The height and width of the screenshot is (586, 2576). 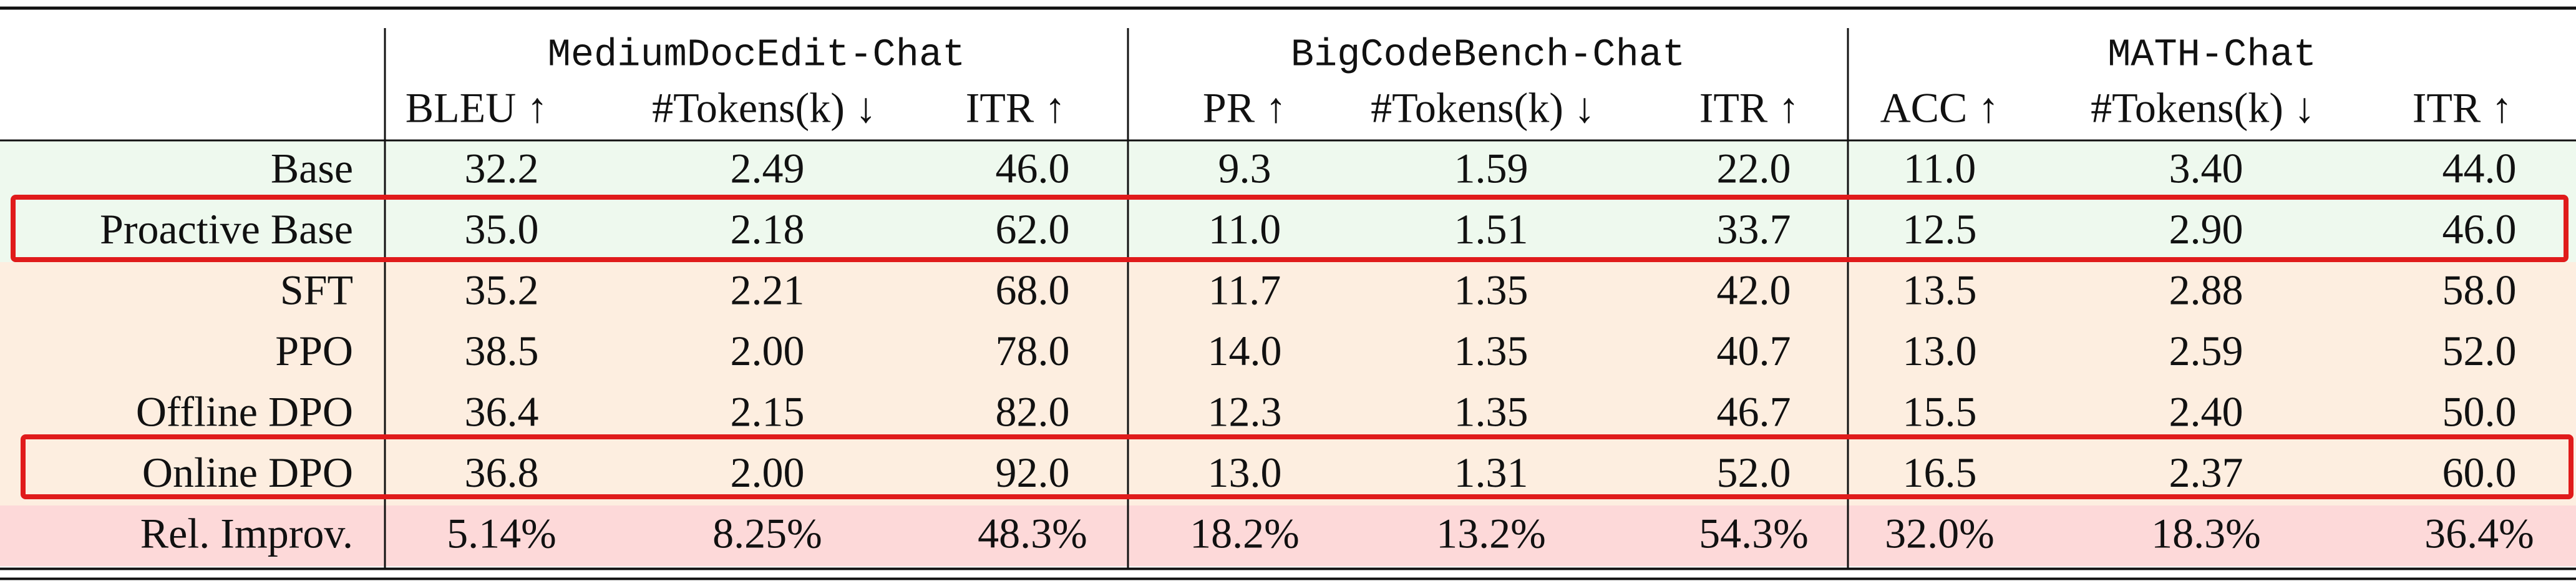 What do you see at coordinates (2479, 168) in the screenshot?
I see `cell: 44.0` at bounding box center [2479, 168].